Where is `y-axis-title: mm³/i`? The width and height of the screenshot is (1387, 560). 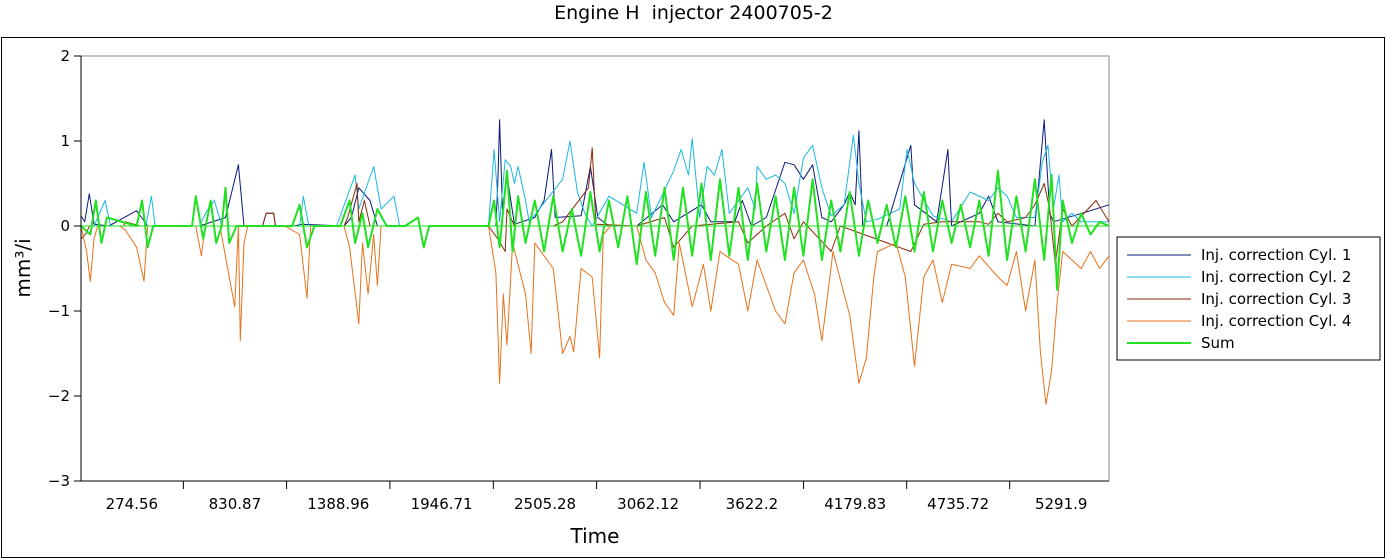 y-axis-title: mm³/i is located at coordinates (23, 267).